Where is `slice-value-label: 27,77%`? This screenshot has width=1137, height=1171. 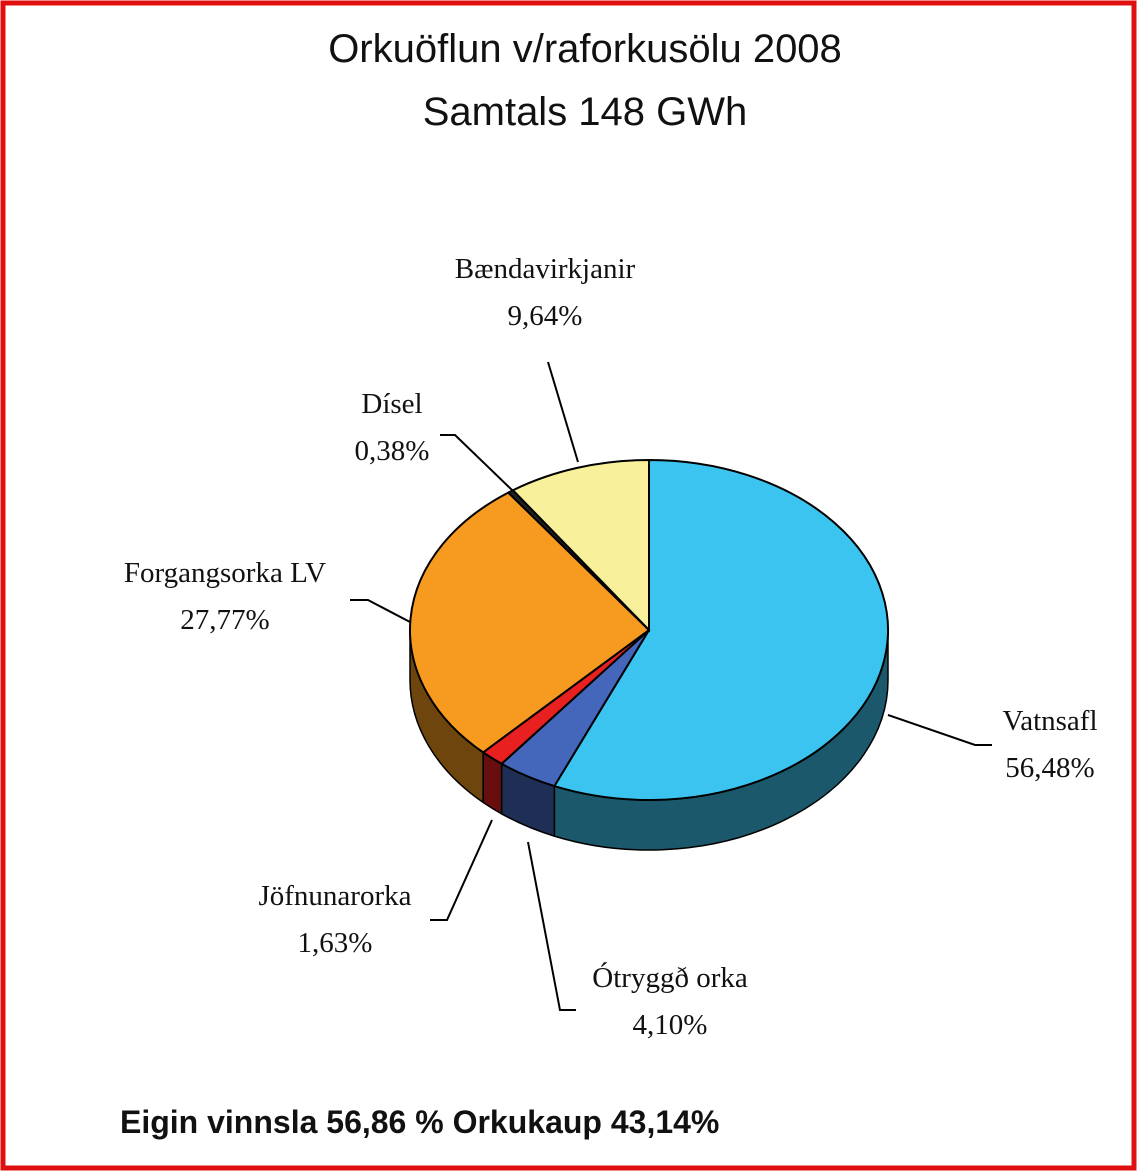 slice-value-label: 27,77% is located at coordinates (224, 620).